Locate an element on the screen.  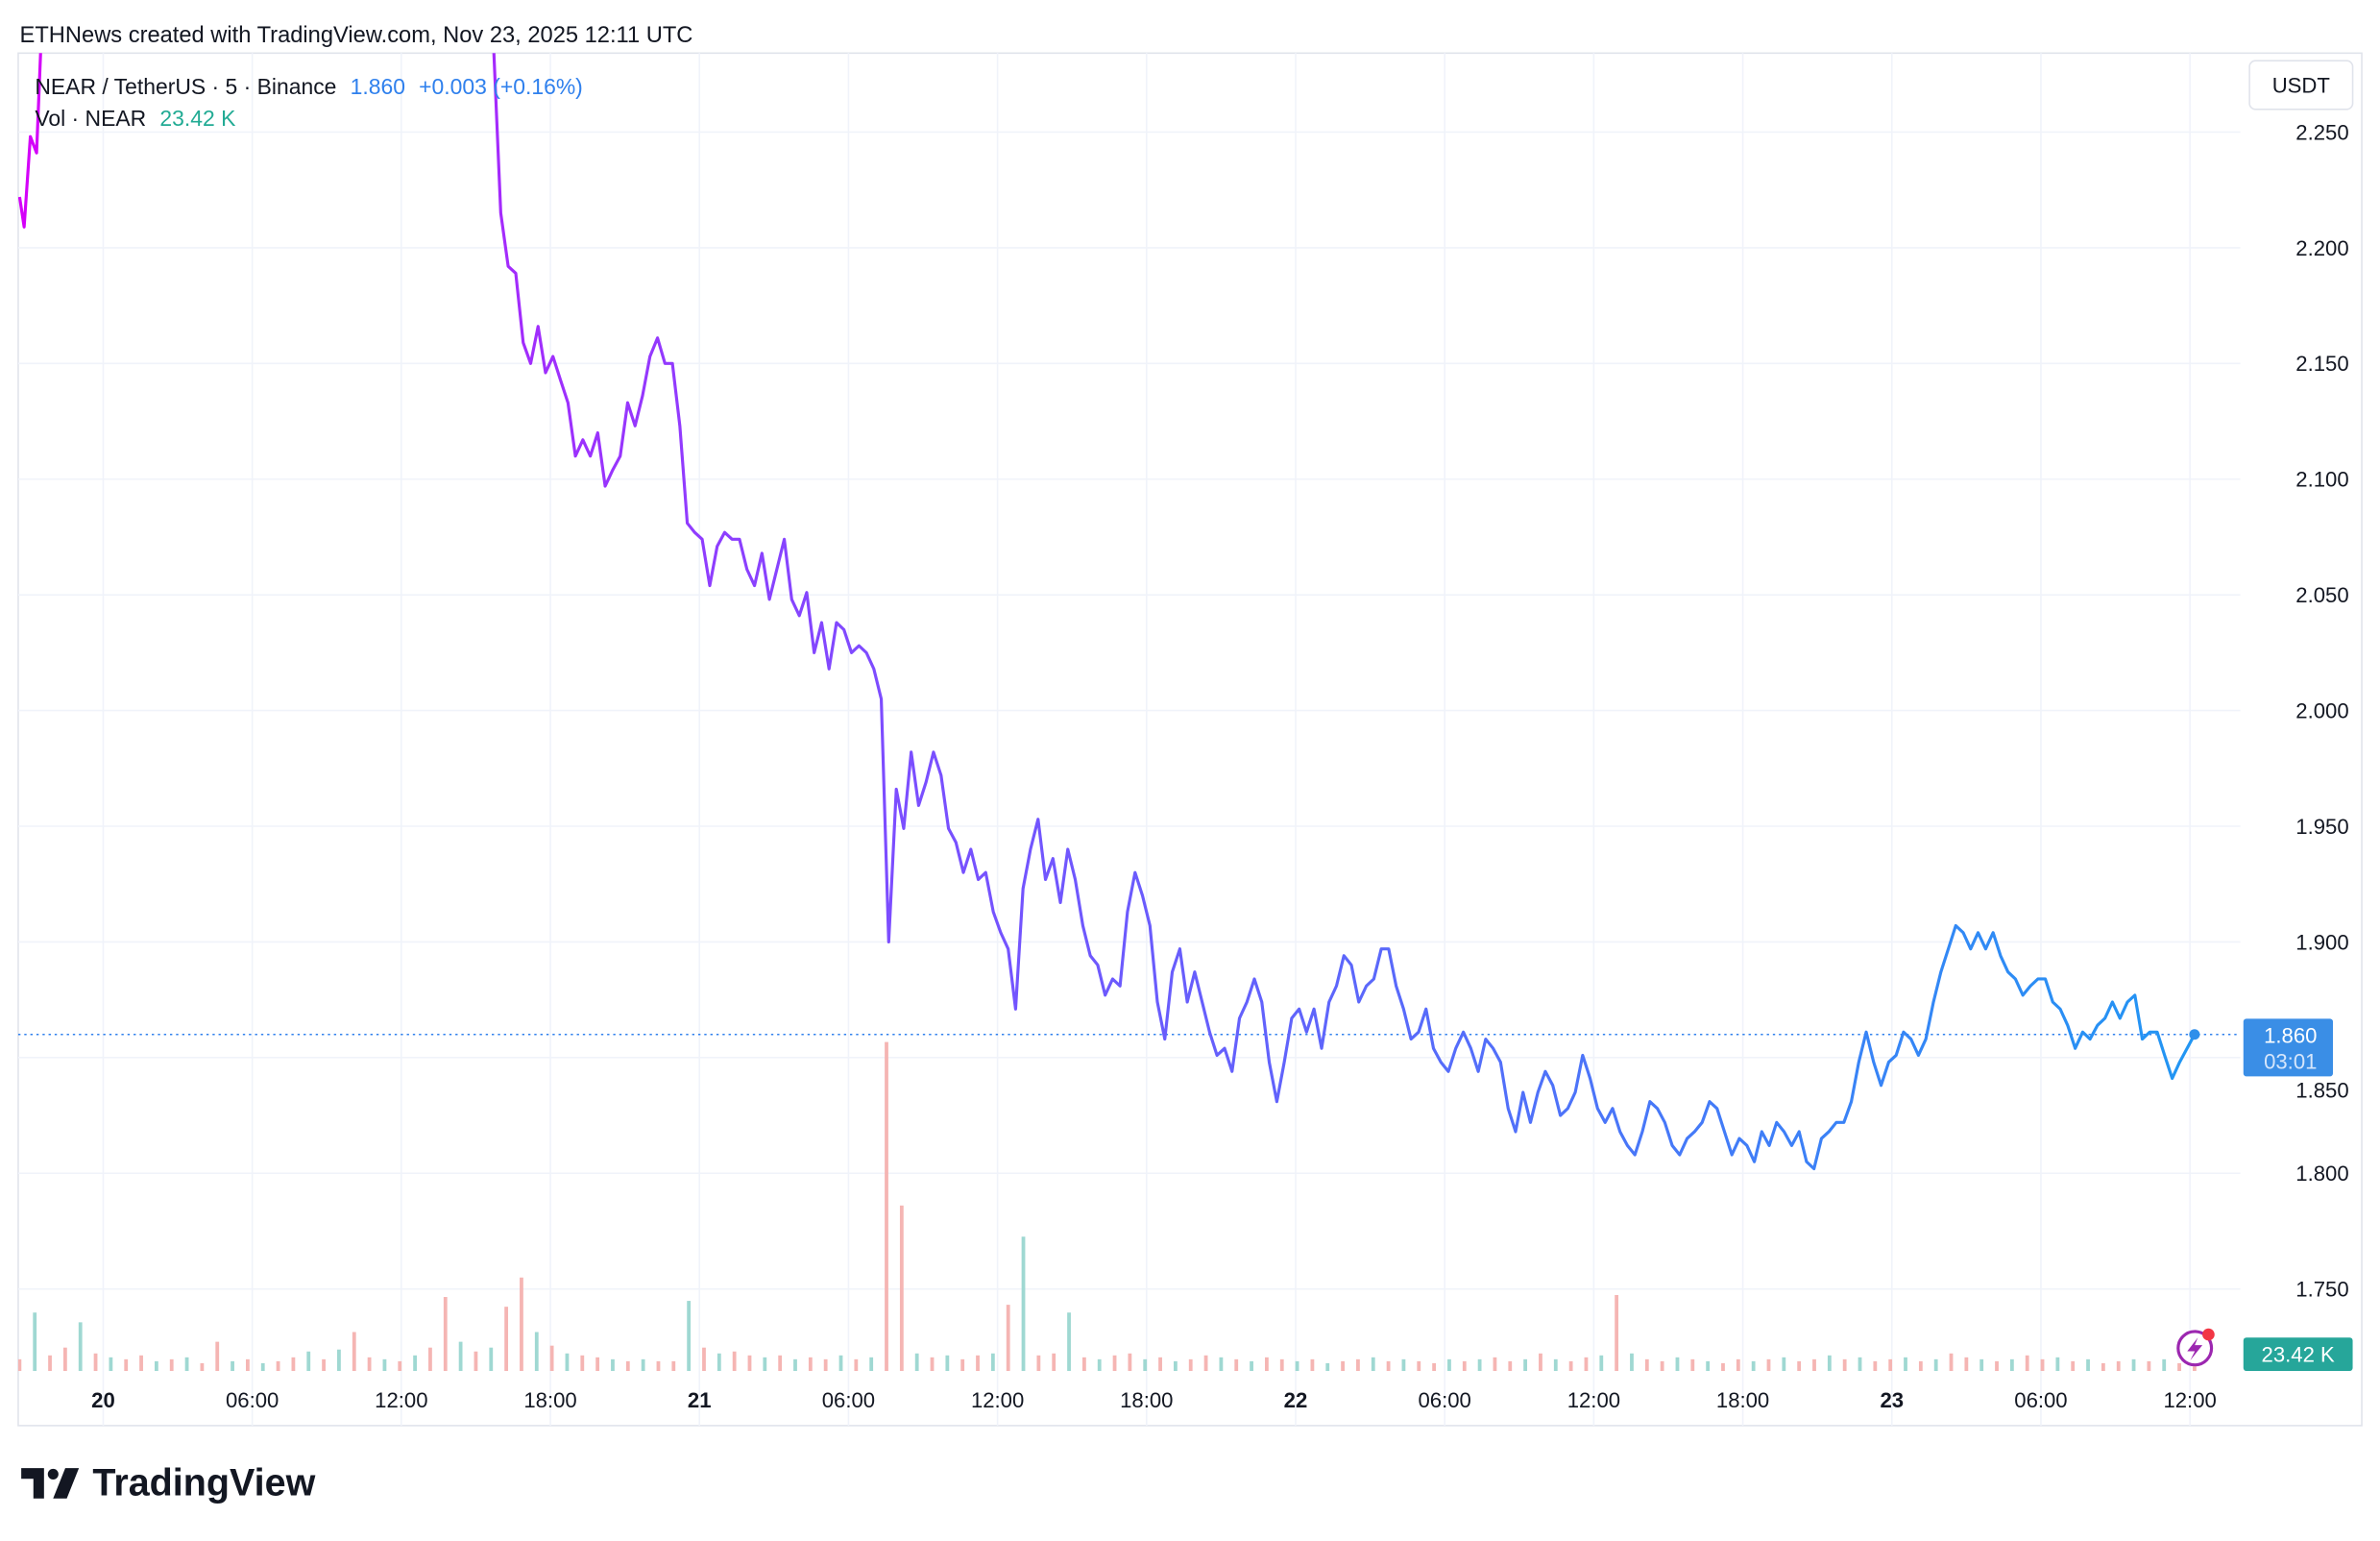
legend-last-price: 1.860 is located at coordinates (378, 87).